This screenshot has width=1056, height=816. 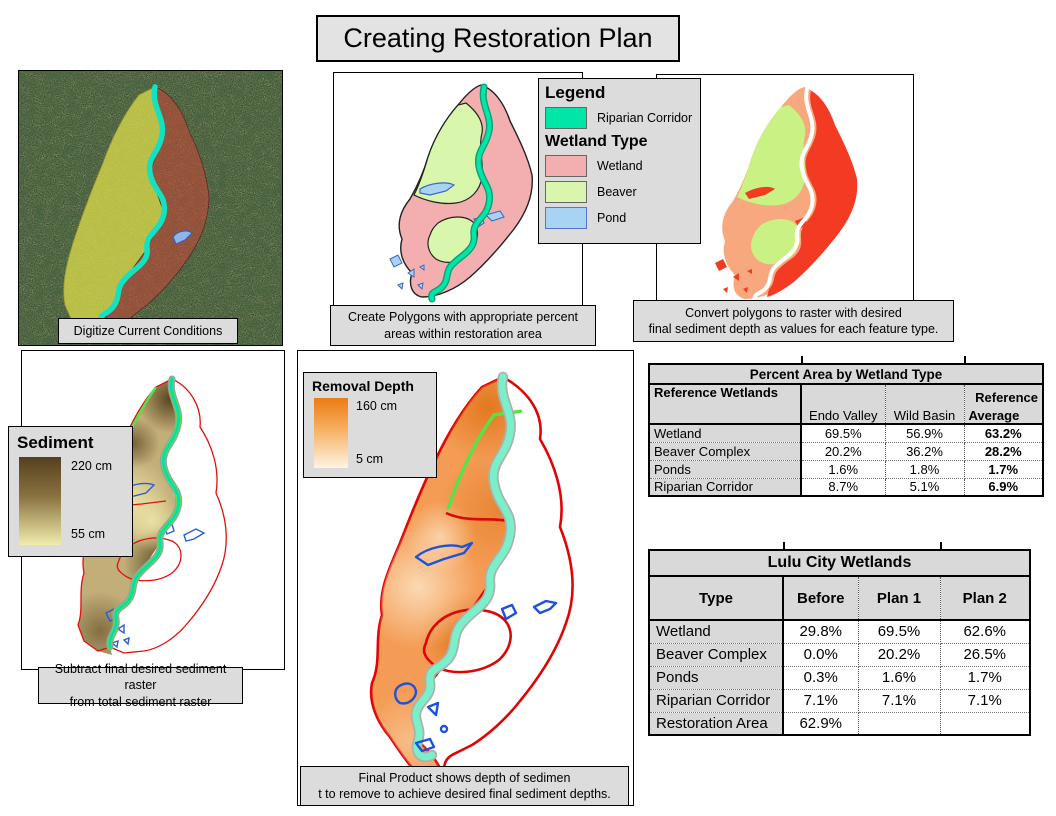 I want to click on value-cell: 8.7%, so click(x=843, y=487).